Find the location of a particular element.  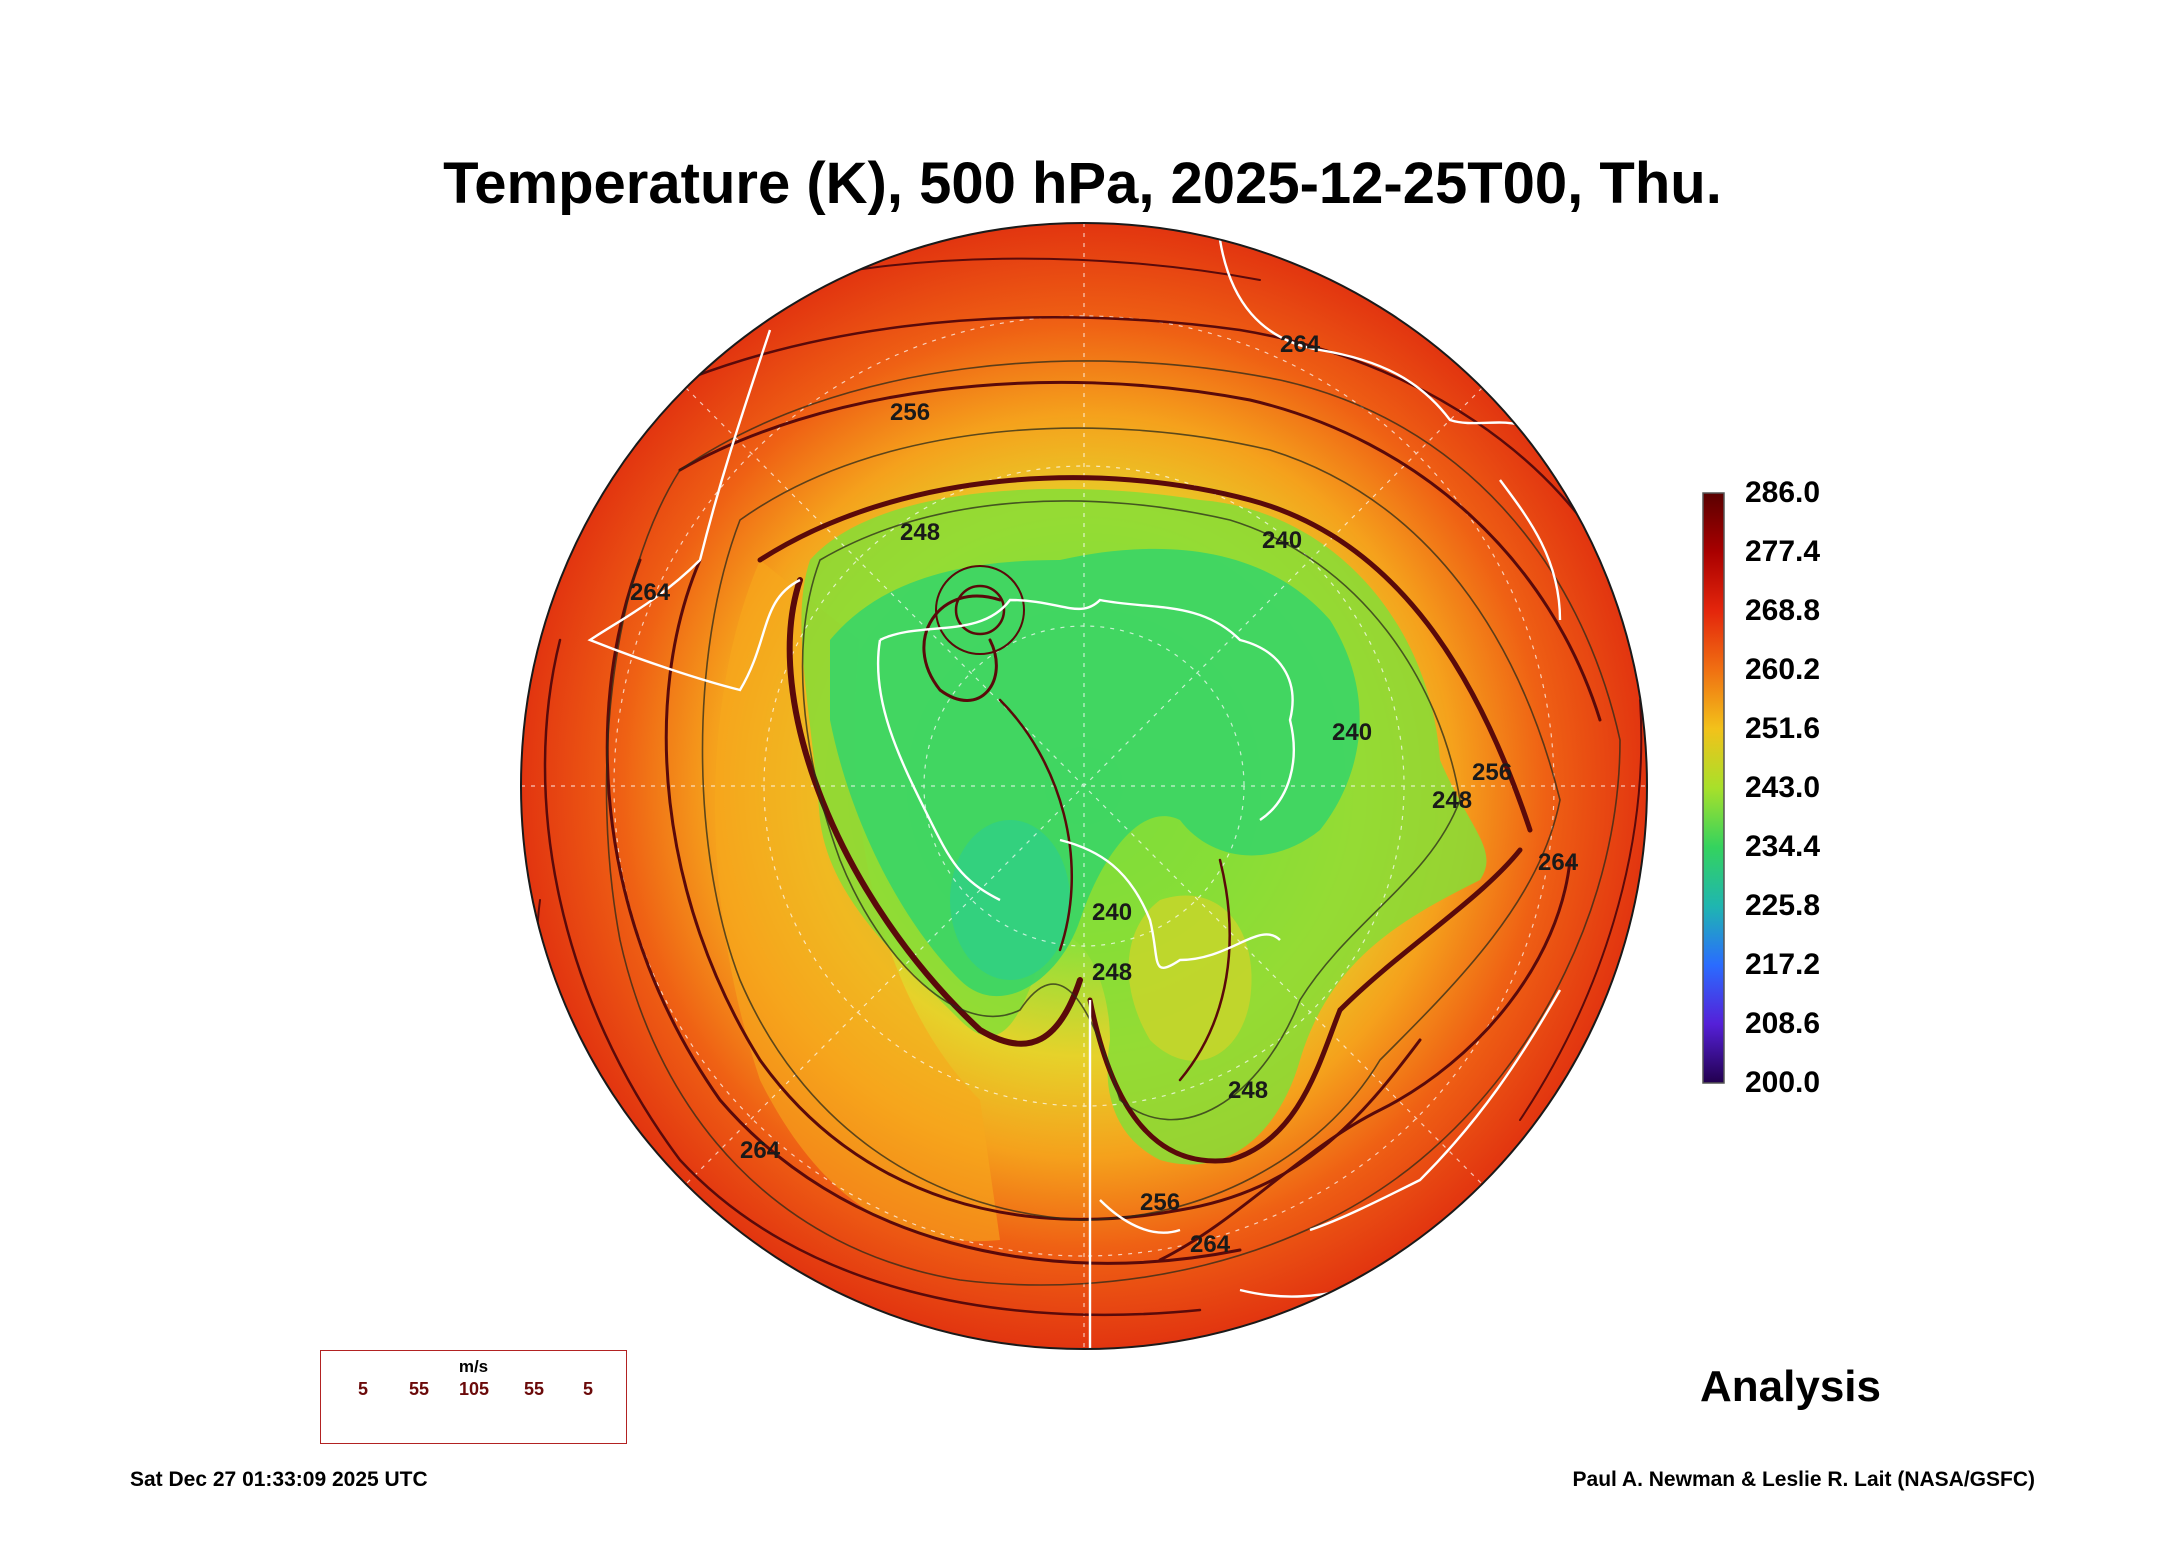

wind-legend: m/s 5 55 105 55 5 is located at coordinates (473, 1397).